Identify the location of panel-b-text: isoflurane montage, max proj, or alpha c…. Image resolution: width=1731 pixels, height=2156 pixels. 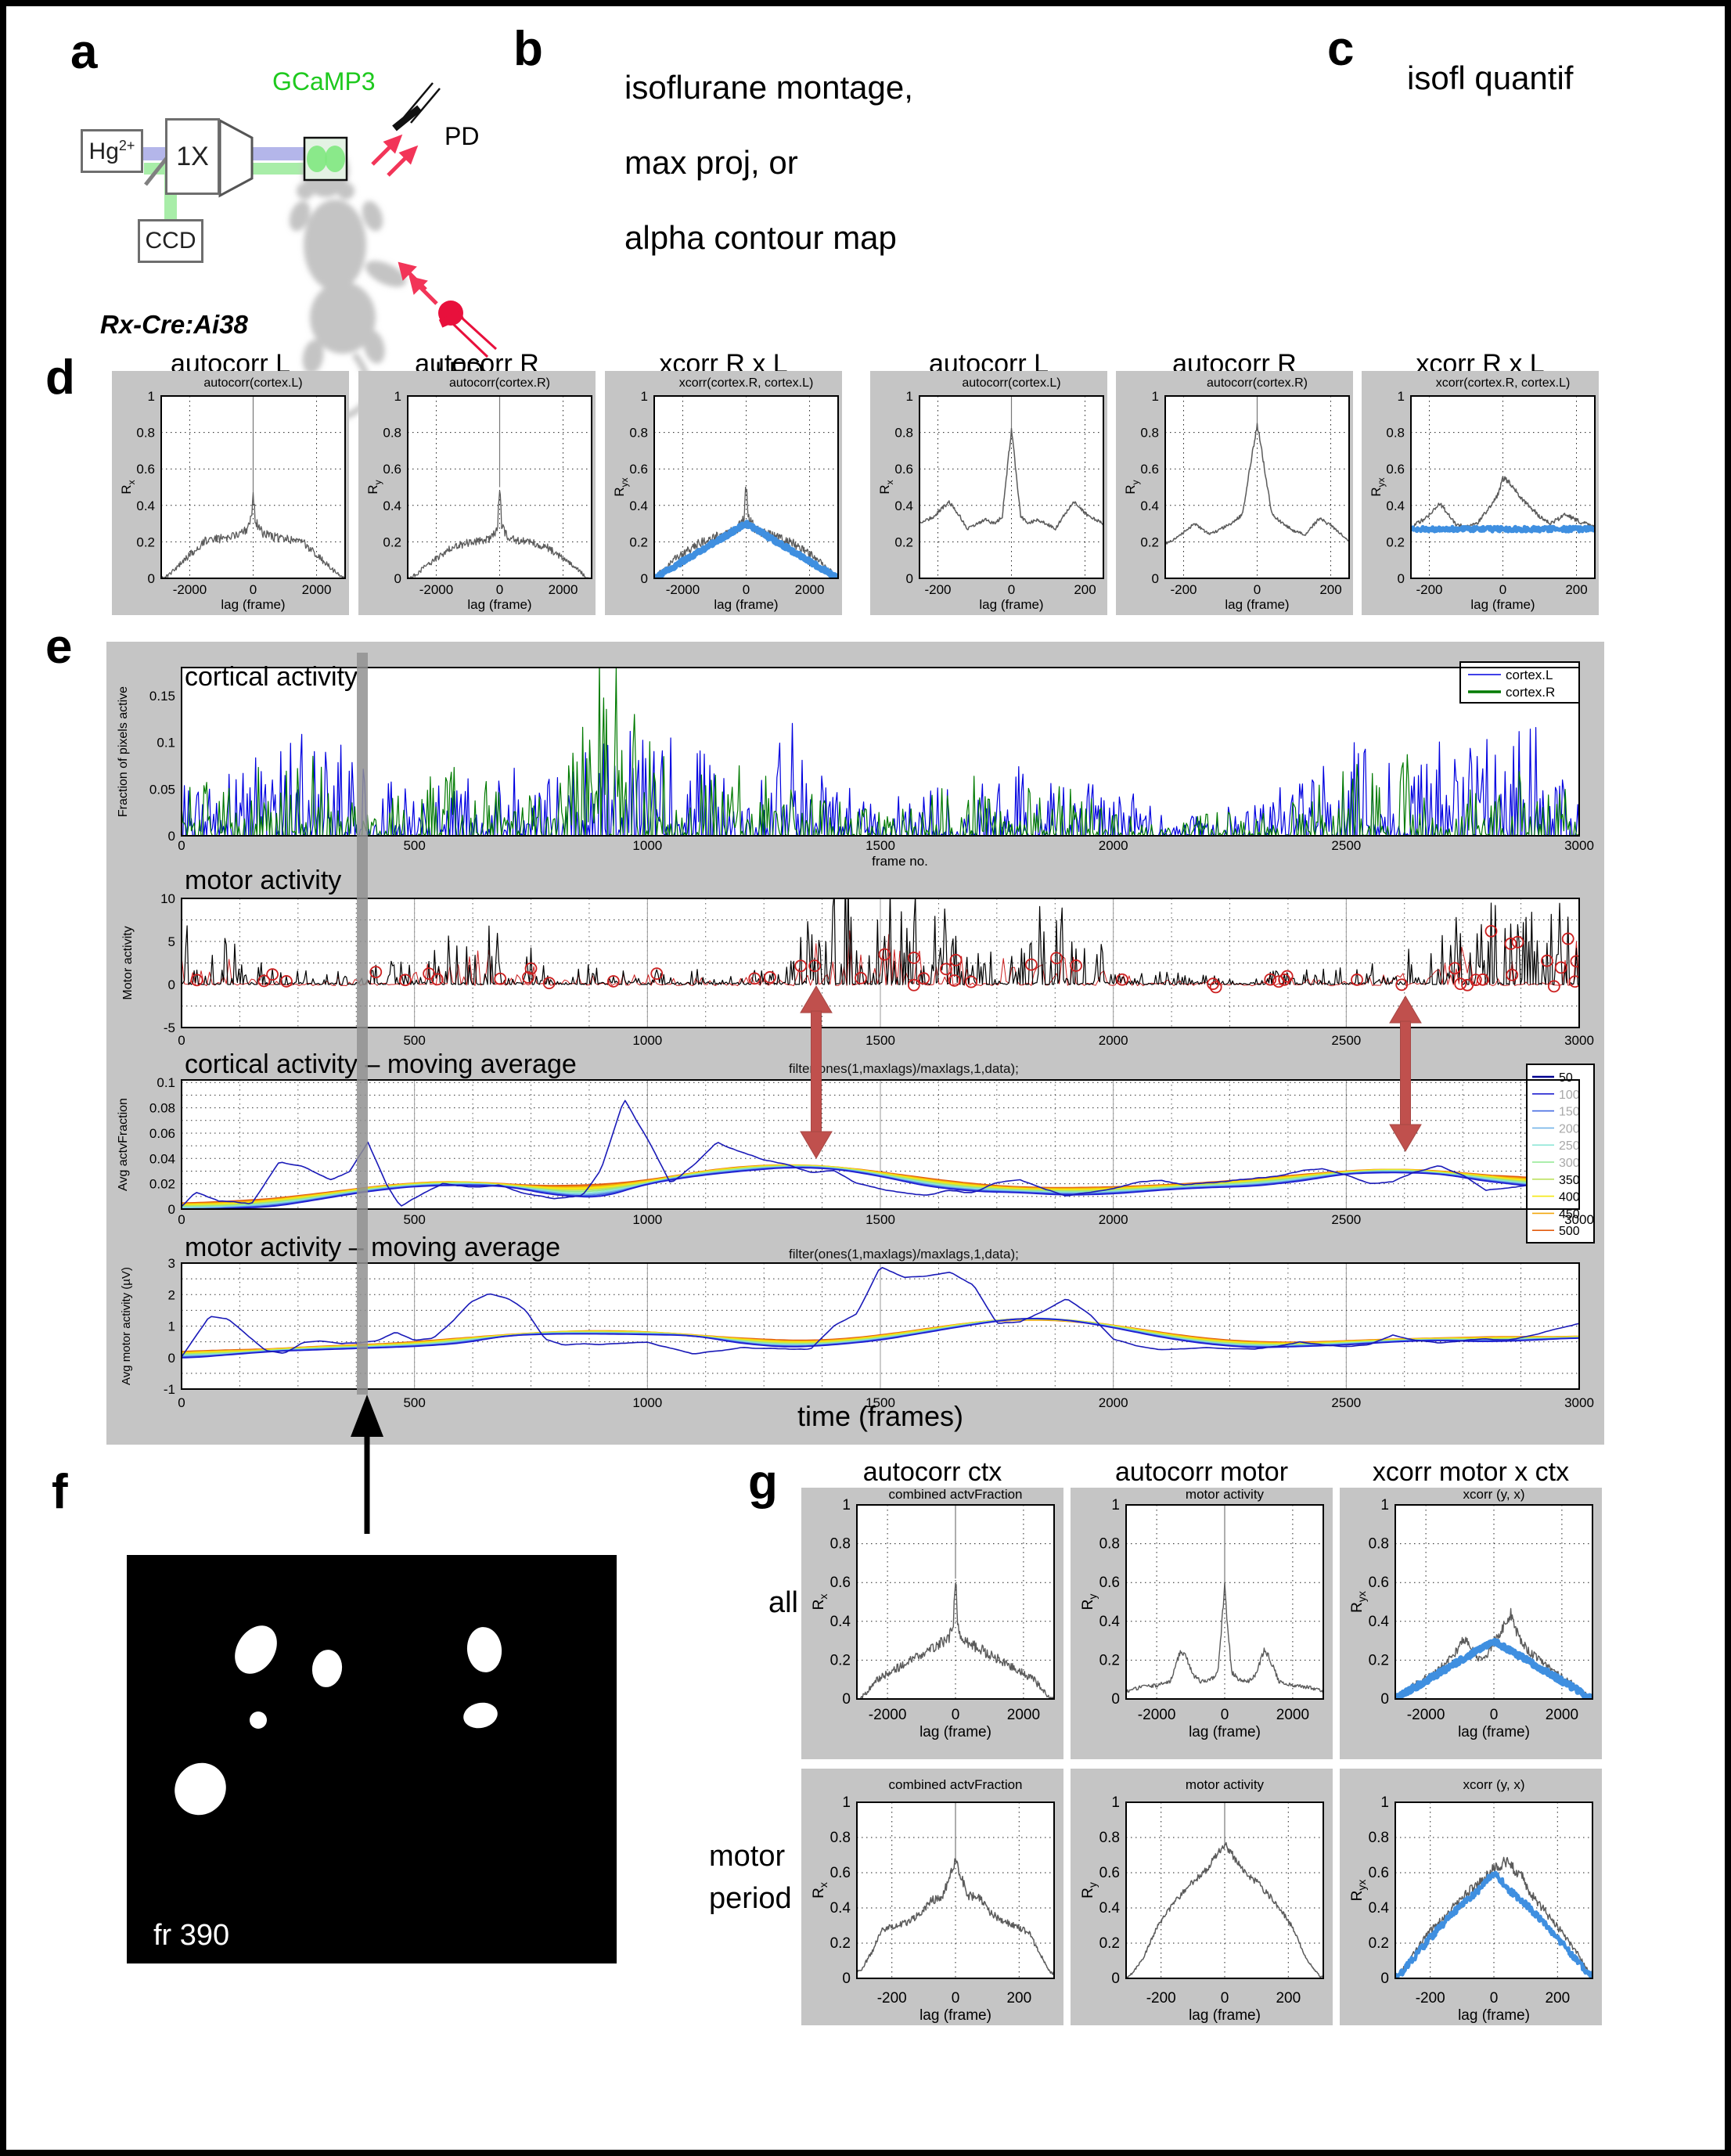
(768, 162).